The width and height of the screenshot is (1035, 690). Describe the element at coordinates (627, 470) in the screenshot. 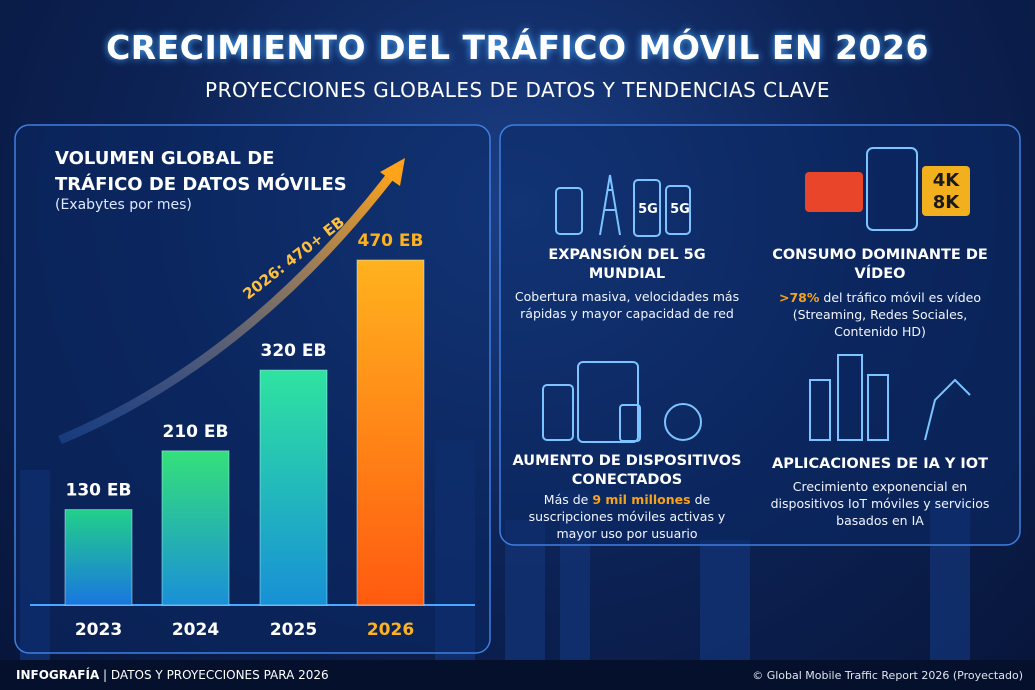

I see `card-title: AUMENTO DE DISPOSITIVOS CONECTADOS` at that location.